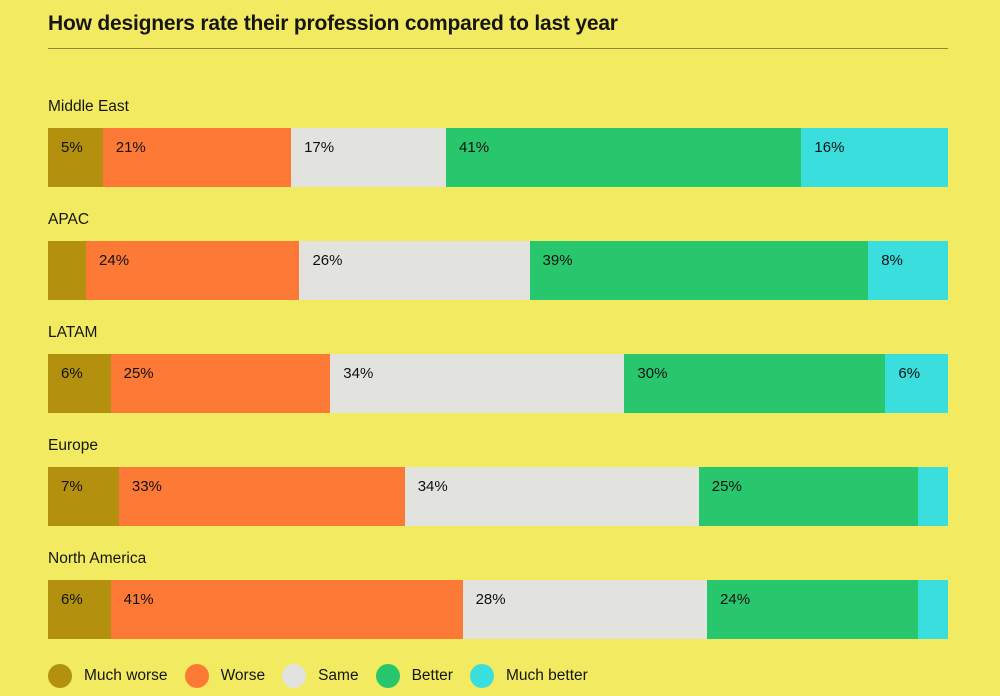 The height and width of the screenshot is (696, 1000). What do you see at coordinates (73, 332) in the screenshot?
I see `region-label: LATAM` at bounding box center [73, 332].